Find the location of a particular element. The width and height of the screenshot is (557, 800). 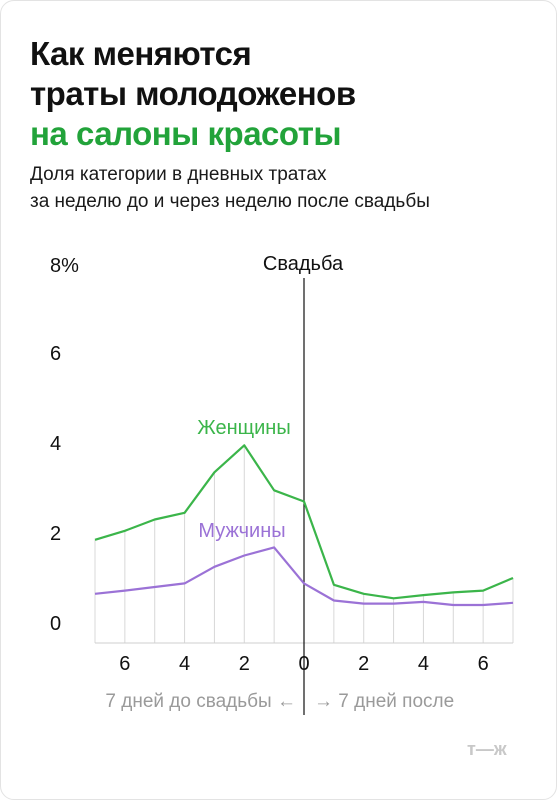

tzh-logo: т—ж is located at coordinates (497, 751).